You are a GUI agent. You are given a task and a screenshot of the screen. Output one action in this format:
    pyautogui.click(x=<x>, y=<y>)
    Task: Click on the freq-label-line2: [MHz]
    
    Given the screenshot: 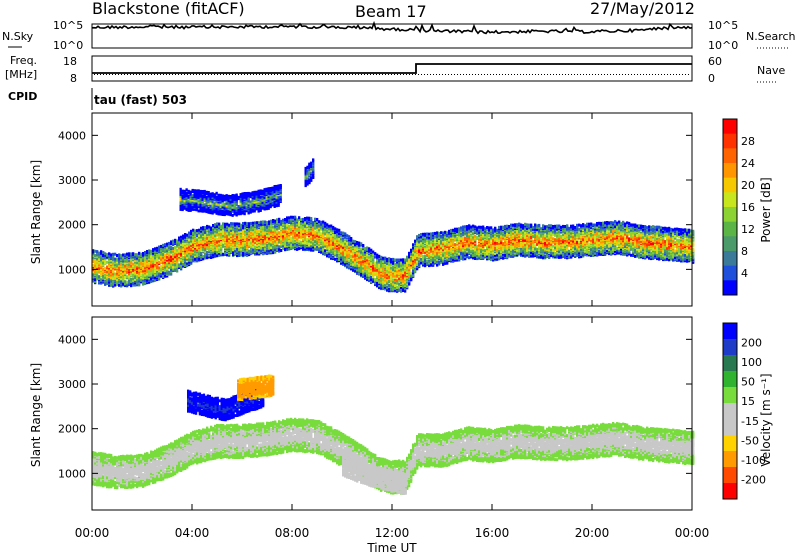 What is the action you would take?
    pyautogui.click(x=21, y=74)
    